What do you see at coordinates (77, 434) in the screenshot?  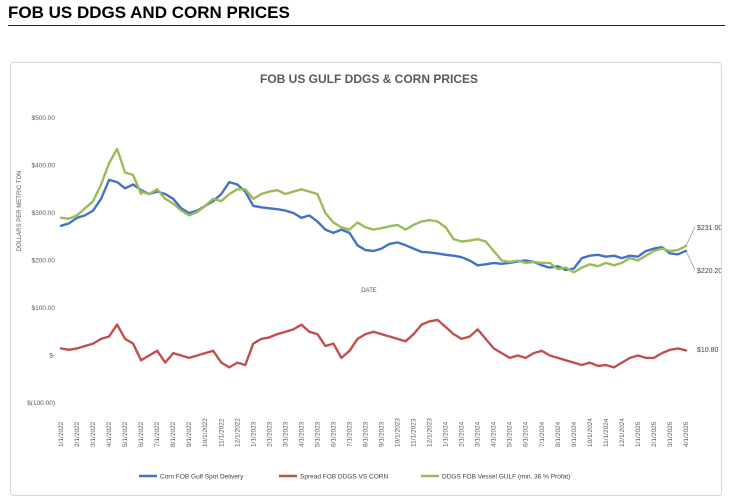 I see `x-tick-label: 2/1/2022` at bounding box center [77, 434].